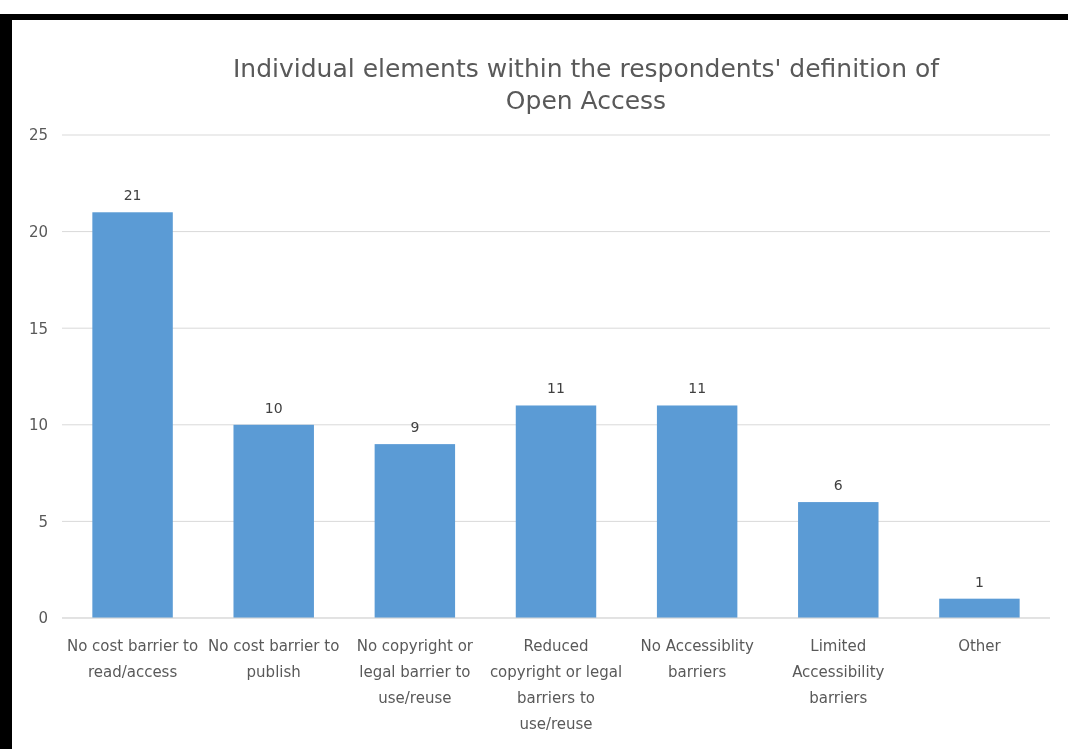 The height and width of the screenshot is (749, 1068). I want to click on data-label: 1, so click(979, 581).